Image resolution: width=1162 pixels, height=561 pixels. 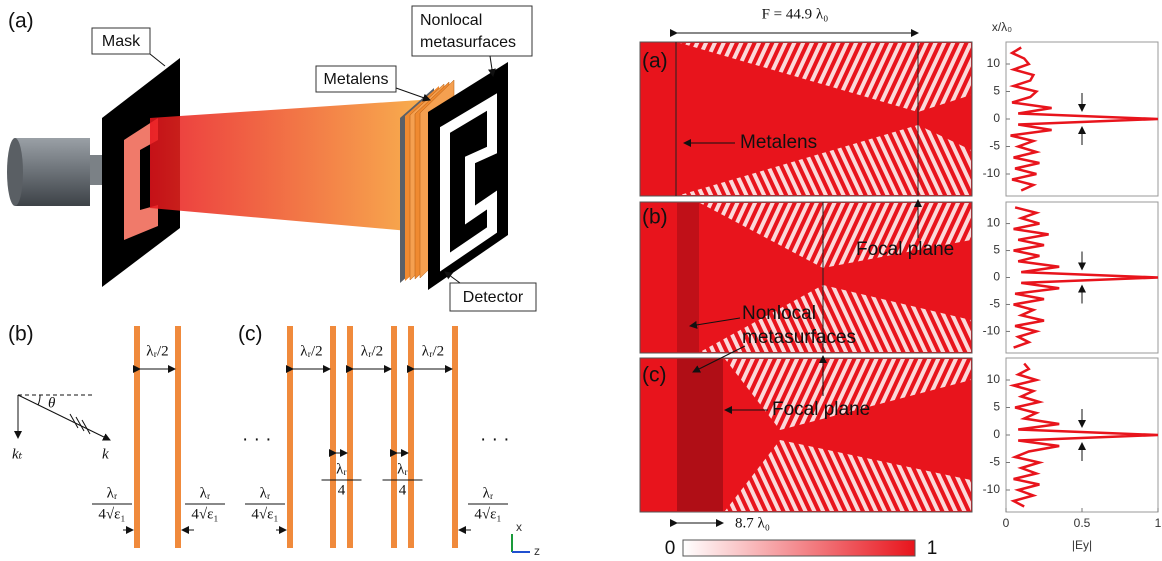 What do you see at coordinates (525, 539) in the screenshot?
I see `axes-icon: x z` at bounding box center [525, 539].